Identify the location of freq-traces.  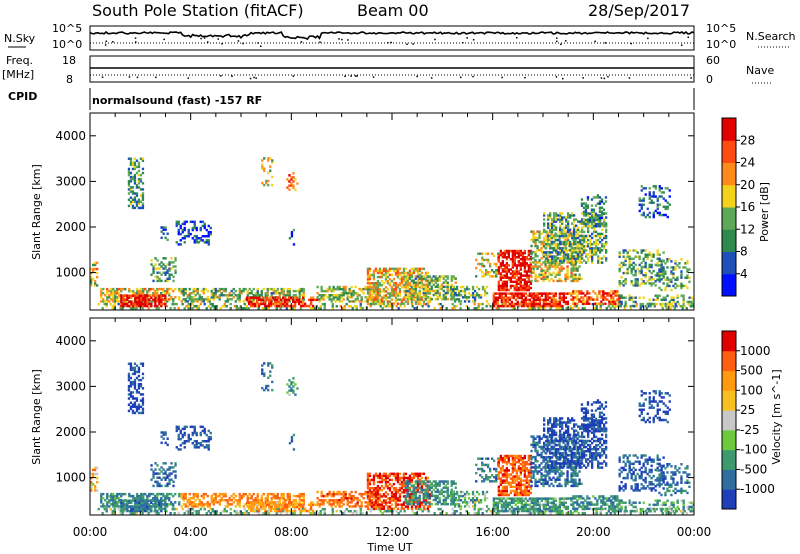
(392, 73).